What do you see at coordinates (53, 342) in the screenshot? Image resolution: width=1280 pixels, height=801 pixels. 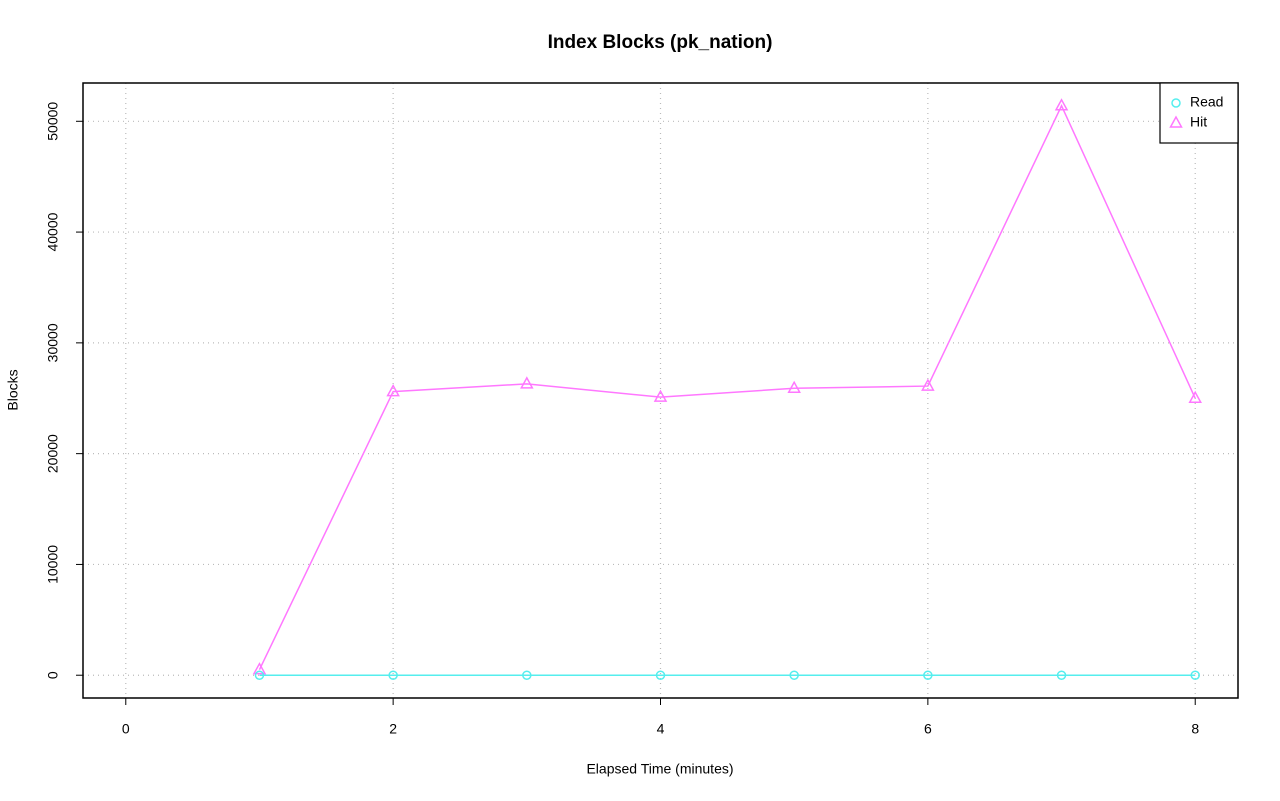 I see `y-tick-label: 30000` at bounding box center [53, 342].